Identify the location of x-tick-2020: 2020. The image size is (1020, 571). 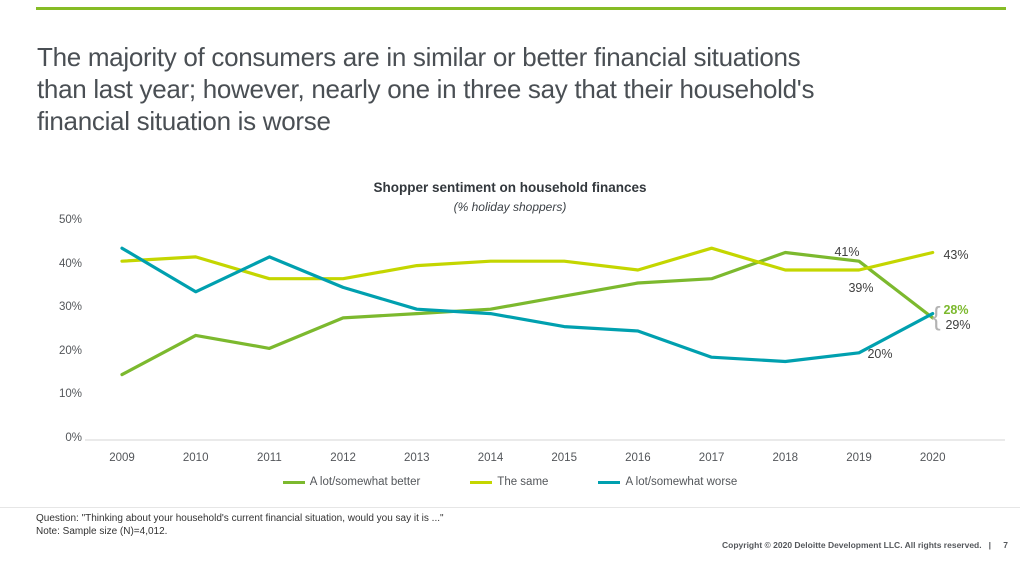
(932, 458).